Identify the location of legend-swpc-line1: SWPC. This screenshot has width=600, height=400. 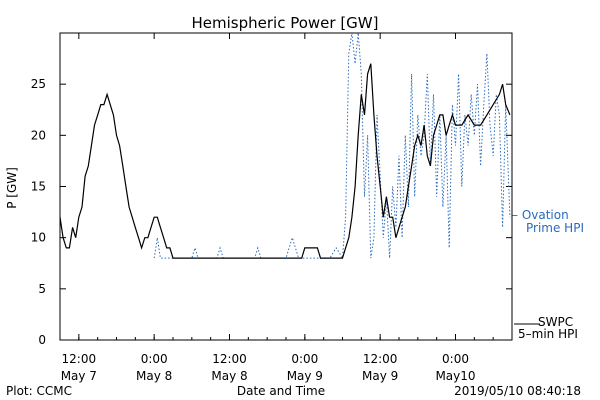
(555, 322).